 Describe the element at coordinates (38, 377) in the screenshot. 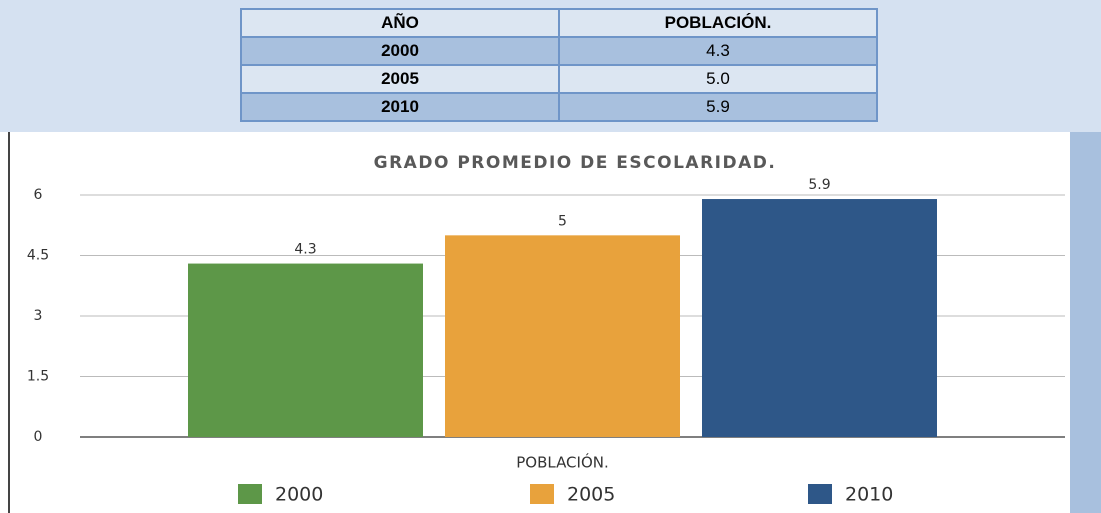

I see `y-tick-label: 1.5` at that location.